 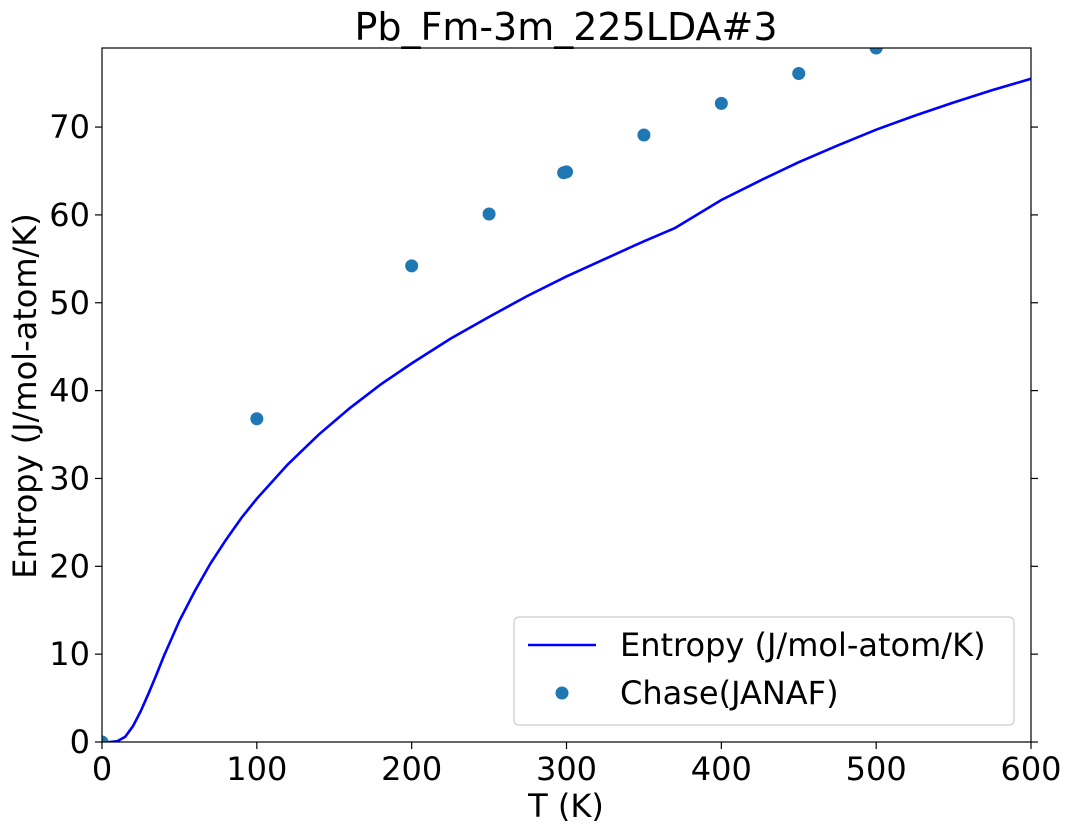 I want to click on legend-box, so click(x=764, y=671).